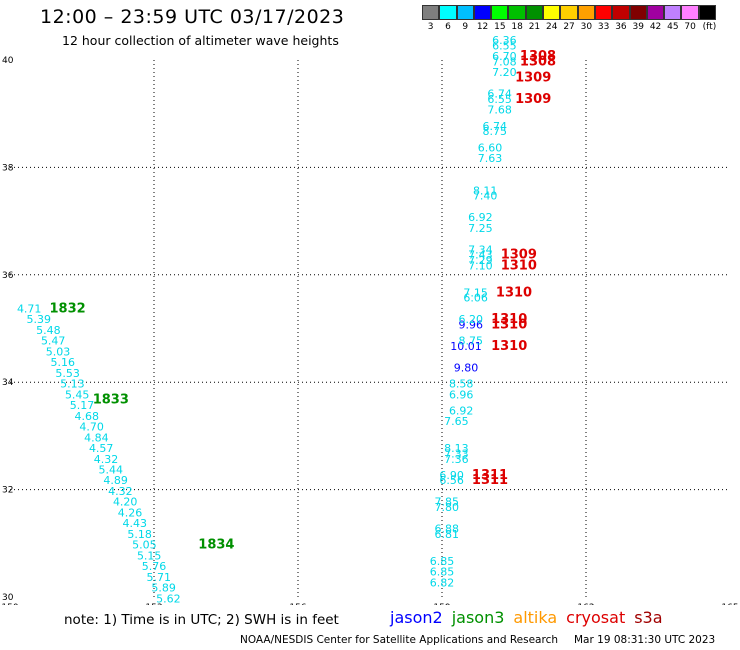 The image size is (740, 650). I want to click on swh-point-label: 7.33, so click(456, 453).